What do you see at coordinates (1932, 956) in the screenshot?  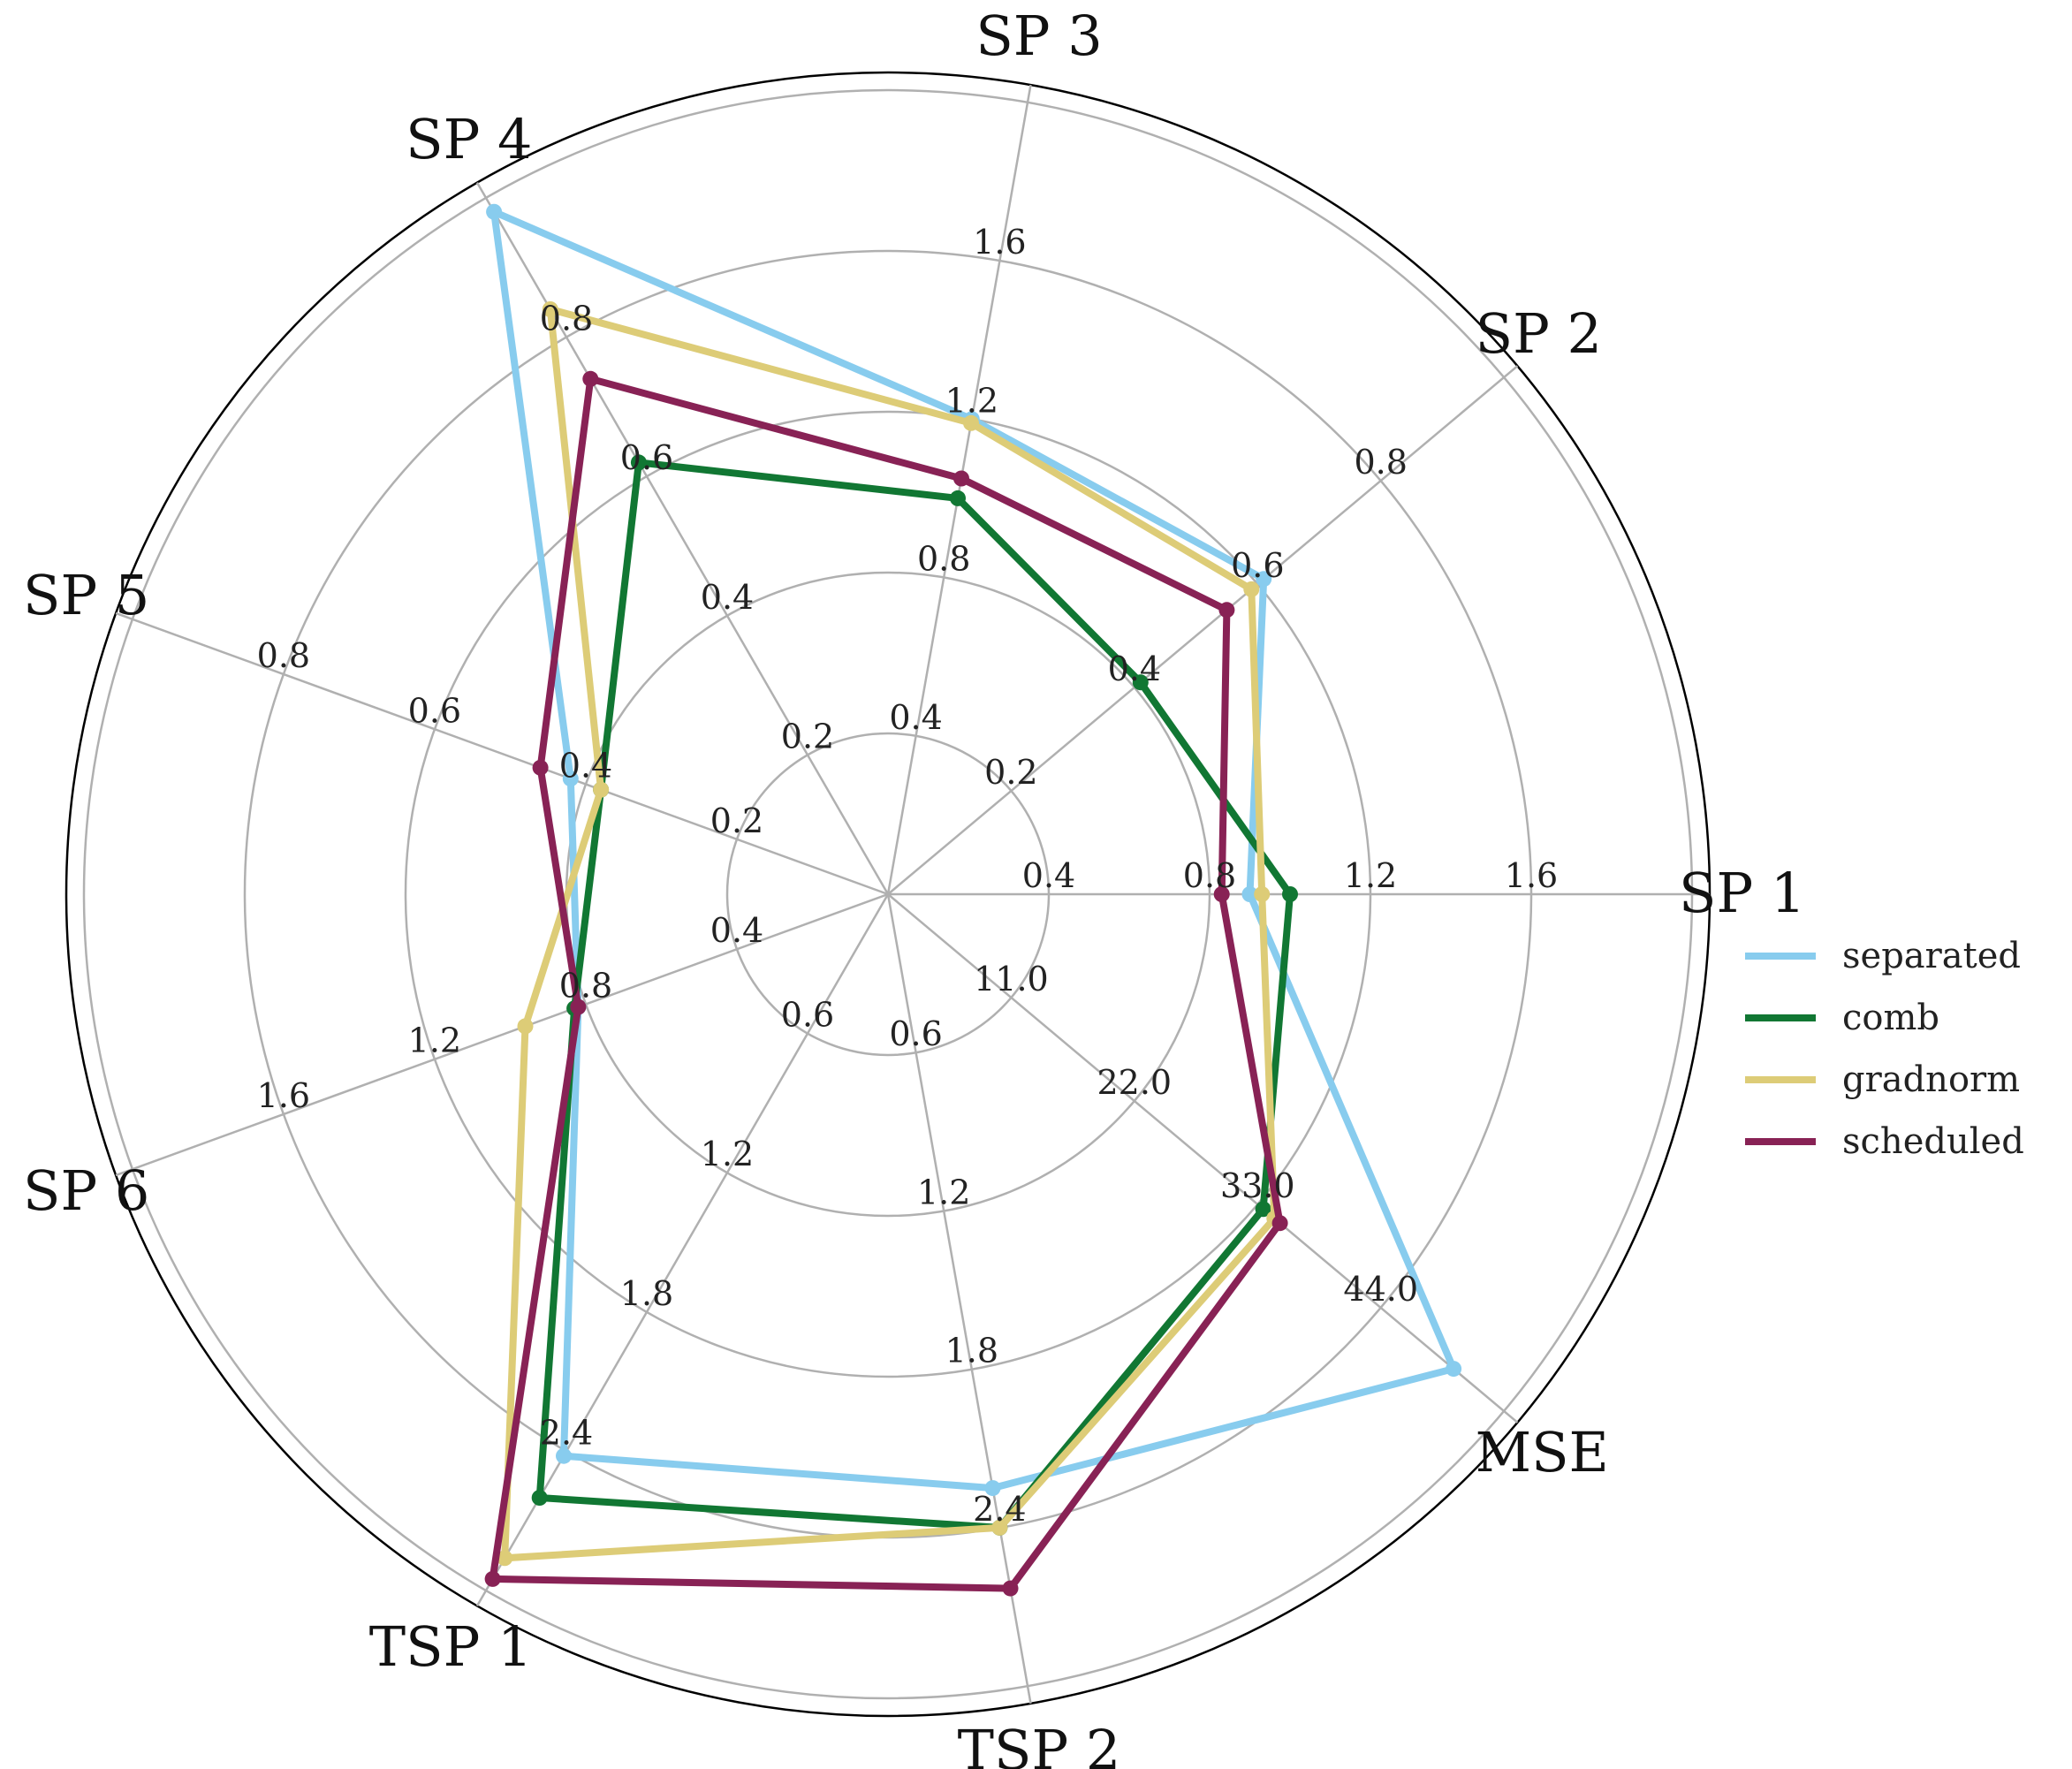 I see `legend-label: separated` at bounding box center [1932, 956].